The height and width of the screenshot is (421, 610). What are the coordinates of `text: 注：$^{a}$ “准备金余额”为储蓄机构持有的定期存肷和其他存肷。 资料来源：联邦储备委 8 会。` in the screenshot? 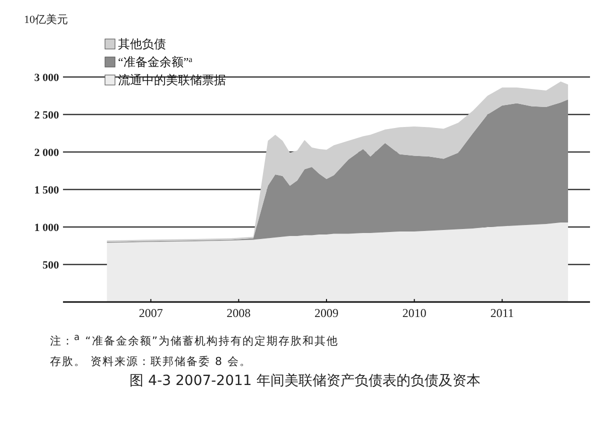 It's located at (195, 350).